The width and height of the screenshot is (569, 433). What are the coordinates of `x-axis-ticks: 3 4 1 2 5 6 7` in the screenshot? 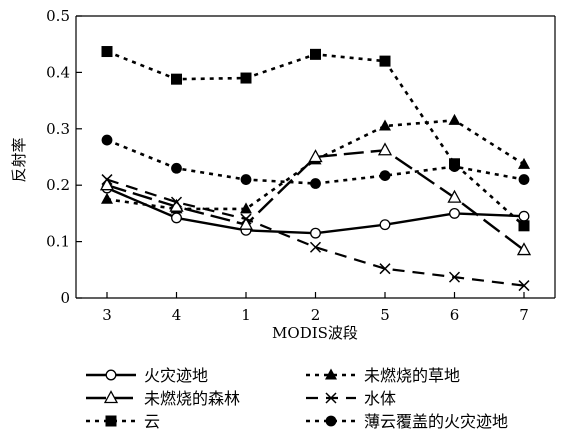 It's located at (315, 308).